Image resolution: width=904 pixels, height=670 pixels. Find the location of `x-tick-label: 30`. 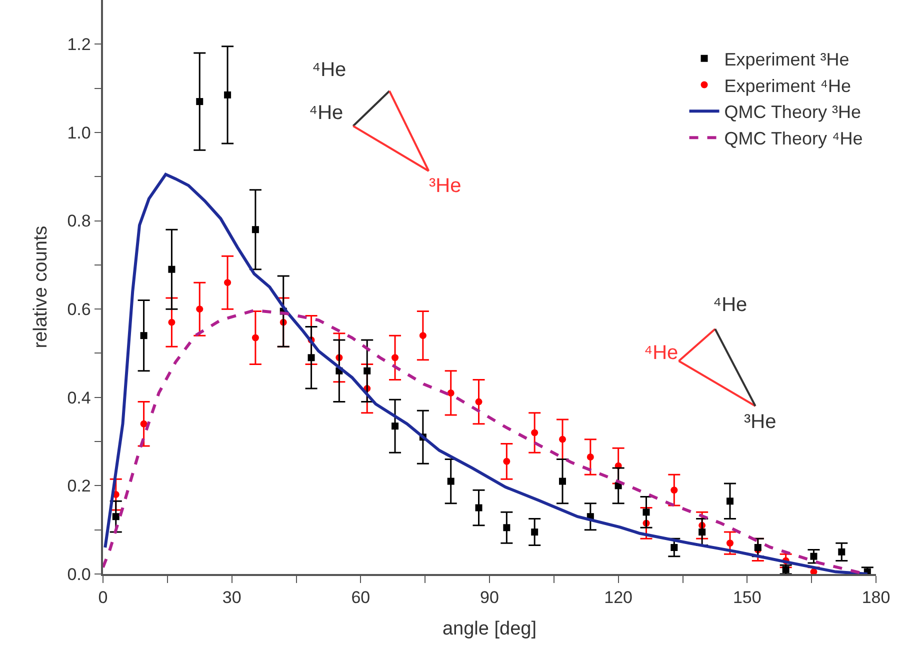

x-tick-label: 30 is located at coordinates (232, 598).